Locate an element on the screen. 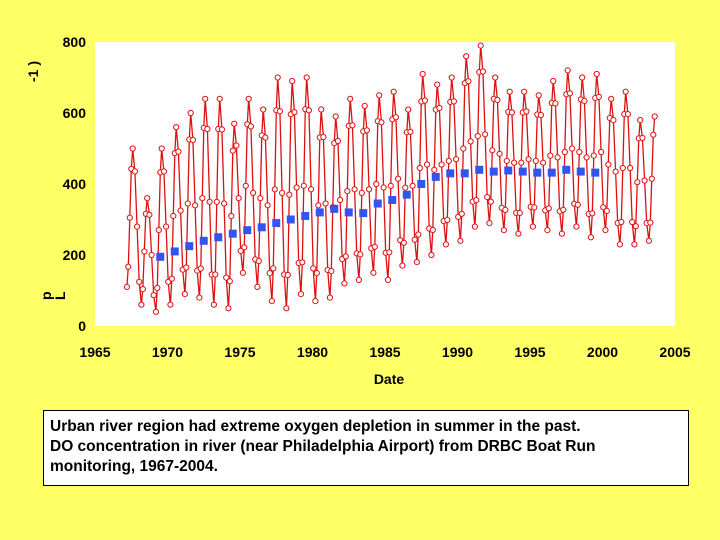 The width and height of the screenshot is (720, 540). x-tick-label: 1990 is located at coordinates (457, 352).